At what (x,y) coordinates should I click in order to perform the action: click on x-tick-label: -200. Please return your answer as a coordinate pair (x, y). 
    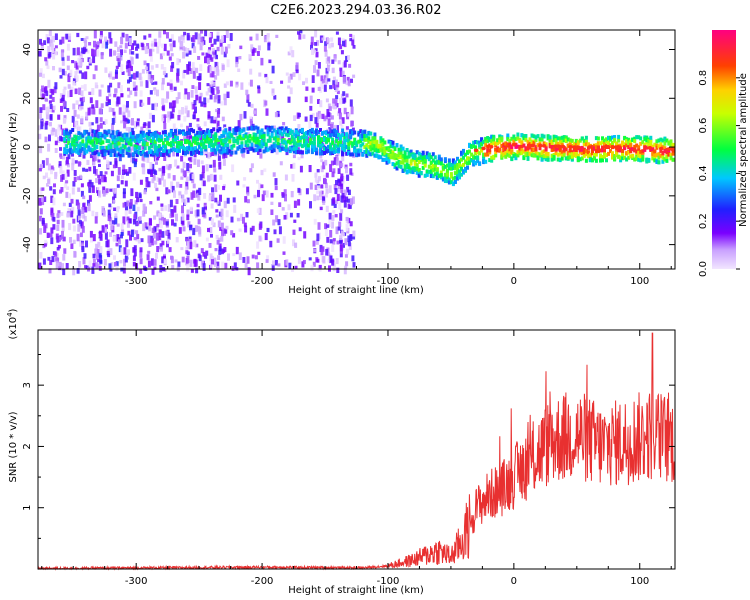
    Looking at the image, I should click on (262, 281).